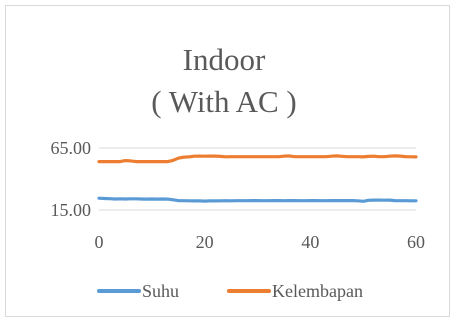  What do you see at coordinates (260, 242) in the screenshot?
I see `x-axis-ticks: 0 20 40 60` at bounding box center [260, 242].